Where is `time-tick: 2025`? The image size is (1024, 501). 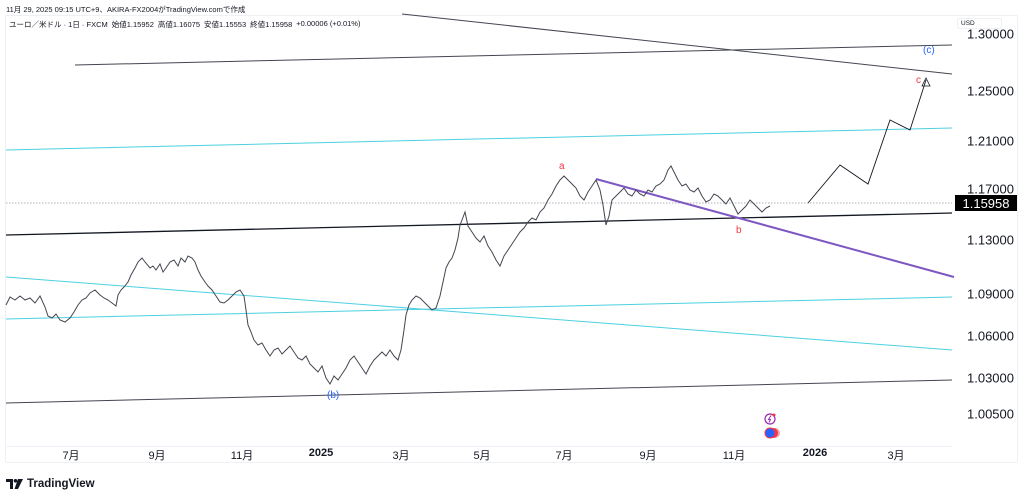 time-tick: 2025 is located at coordinates (321, 453).